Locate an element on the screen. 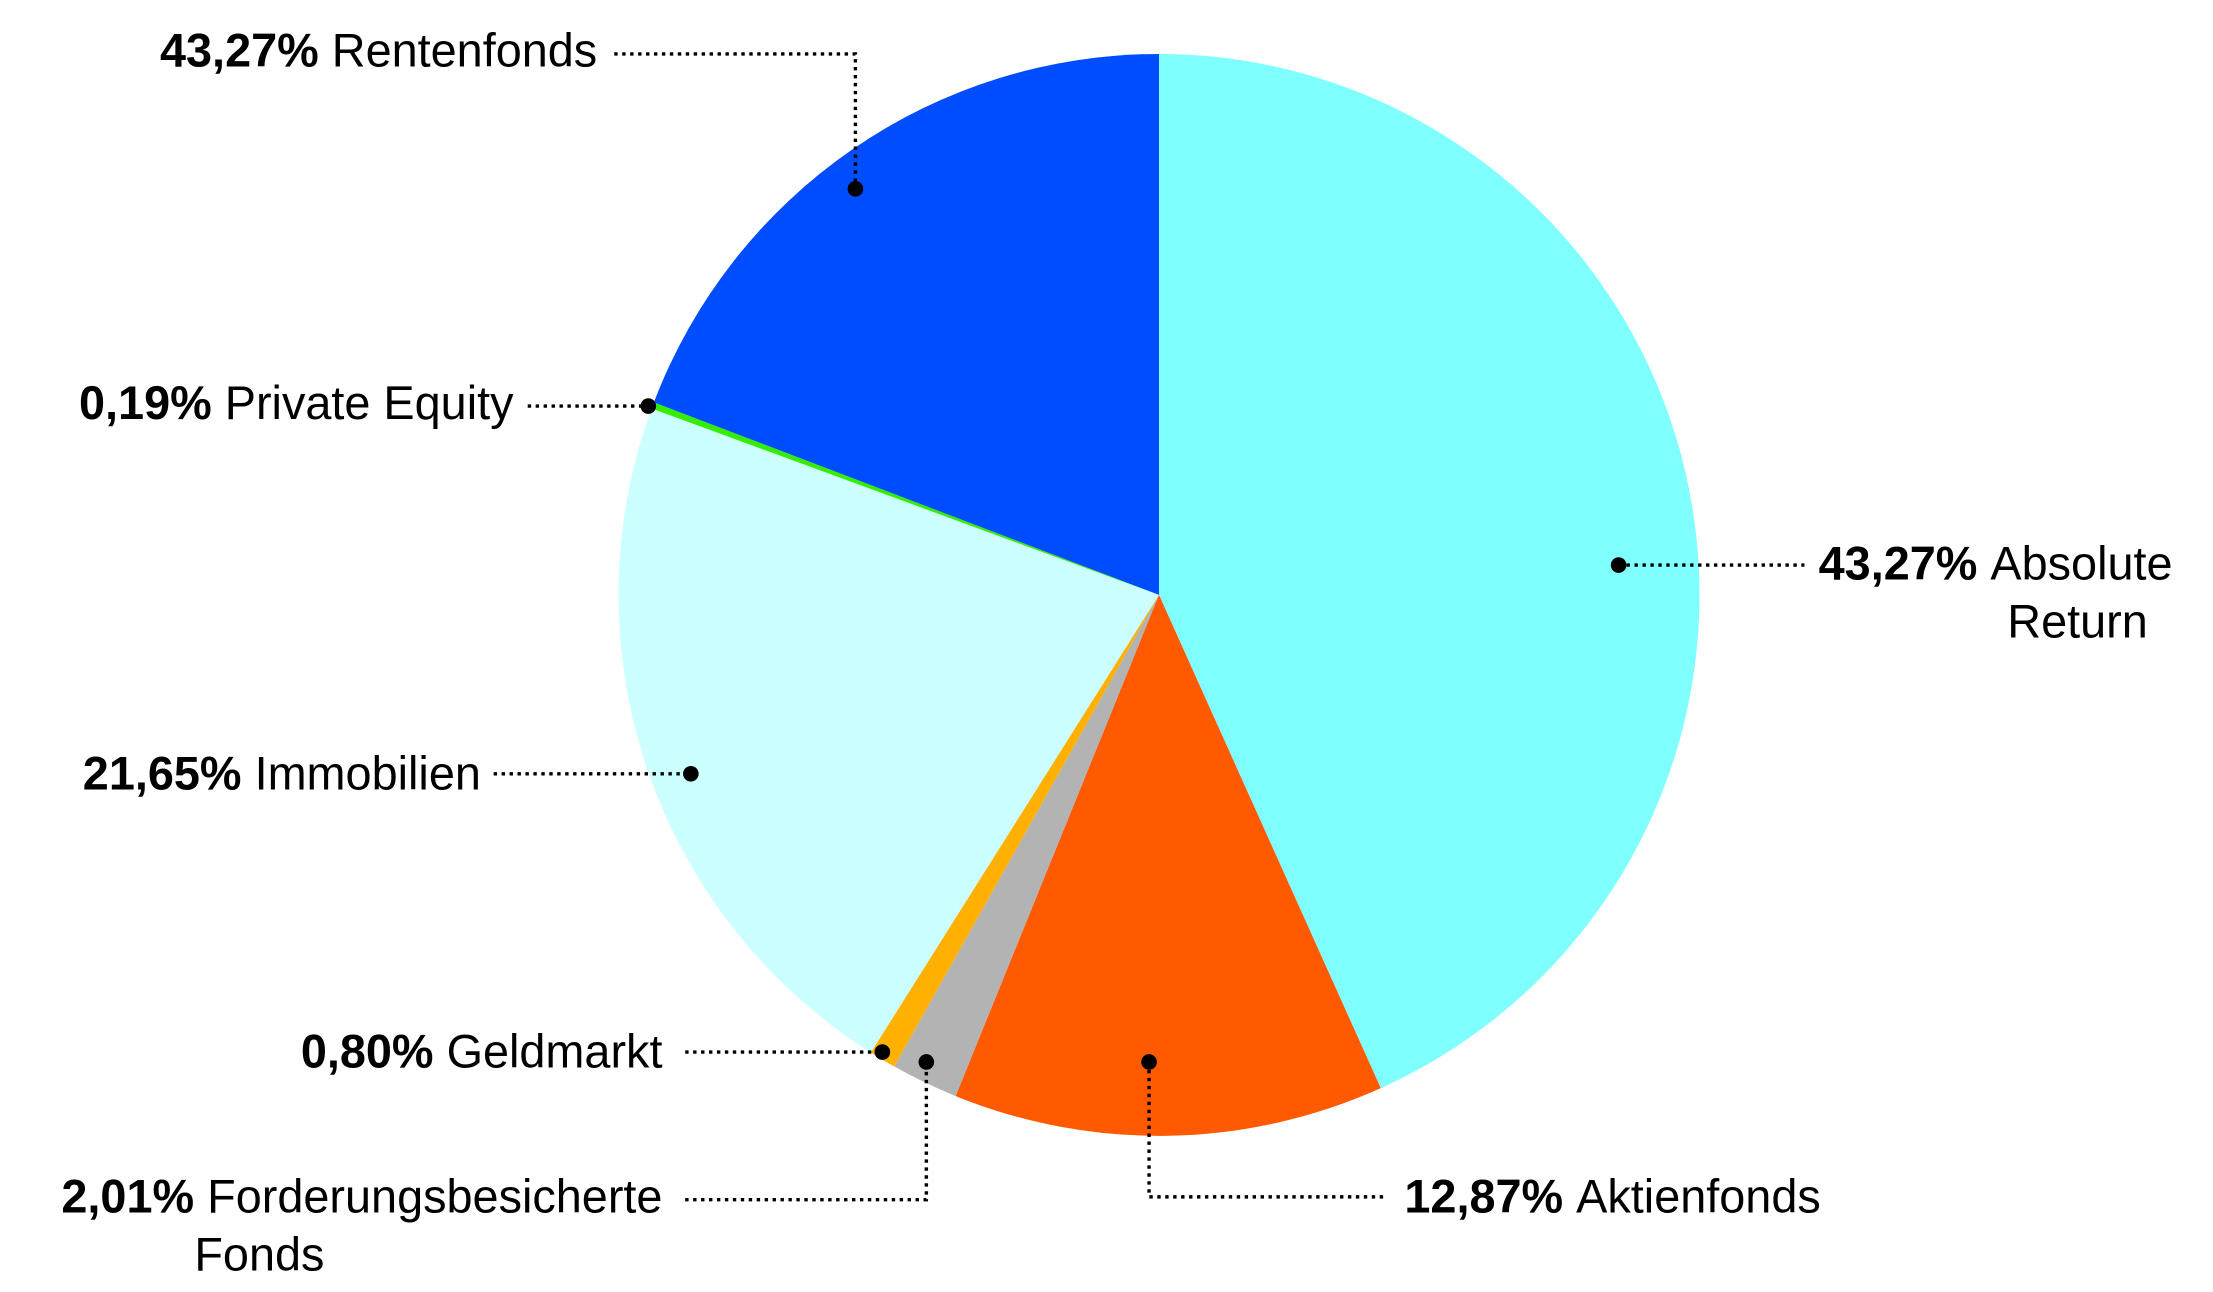 The image size is (2213, 1292). label-geldmarkt: 0,80% Geldmarkt is located at coordinates (482, 1052).